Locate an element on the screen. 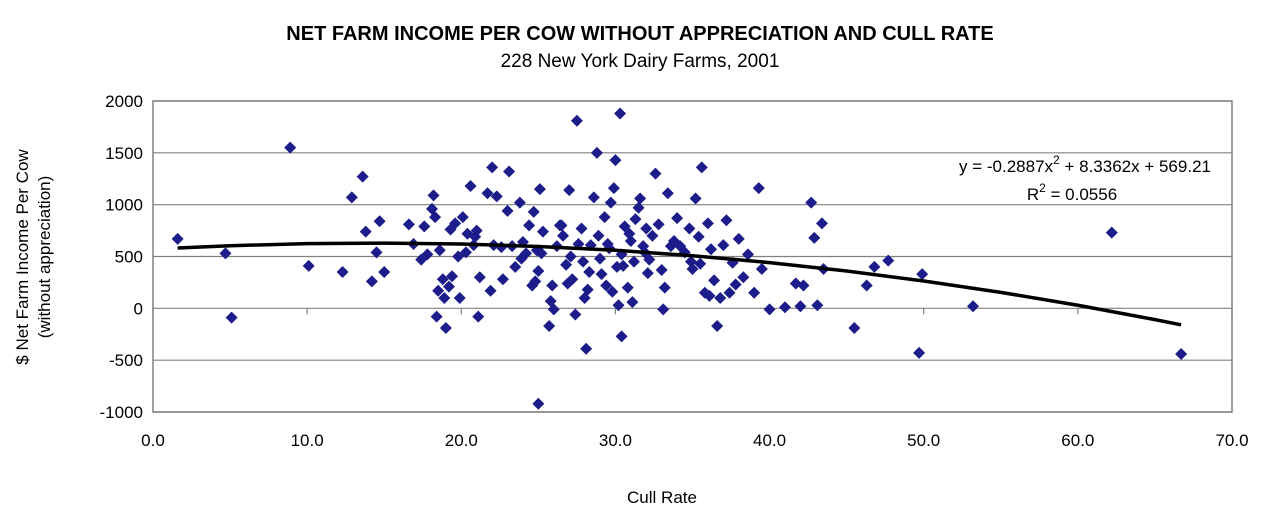 This screenshot has height=510, width=1281. x-tick-label: 0.0 is located at coordinates (153, 440).